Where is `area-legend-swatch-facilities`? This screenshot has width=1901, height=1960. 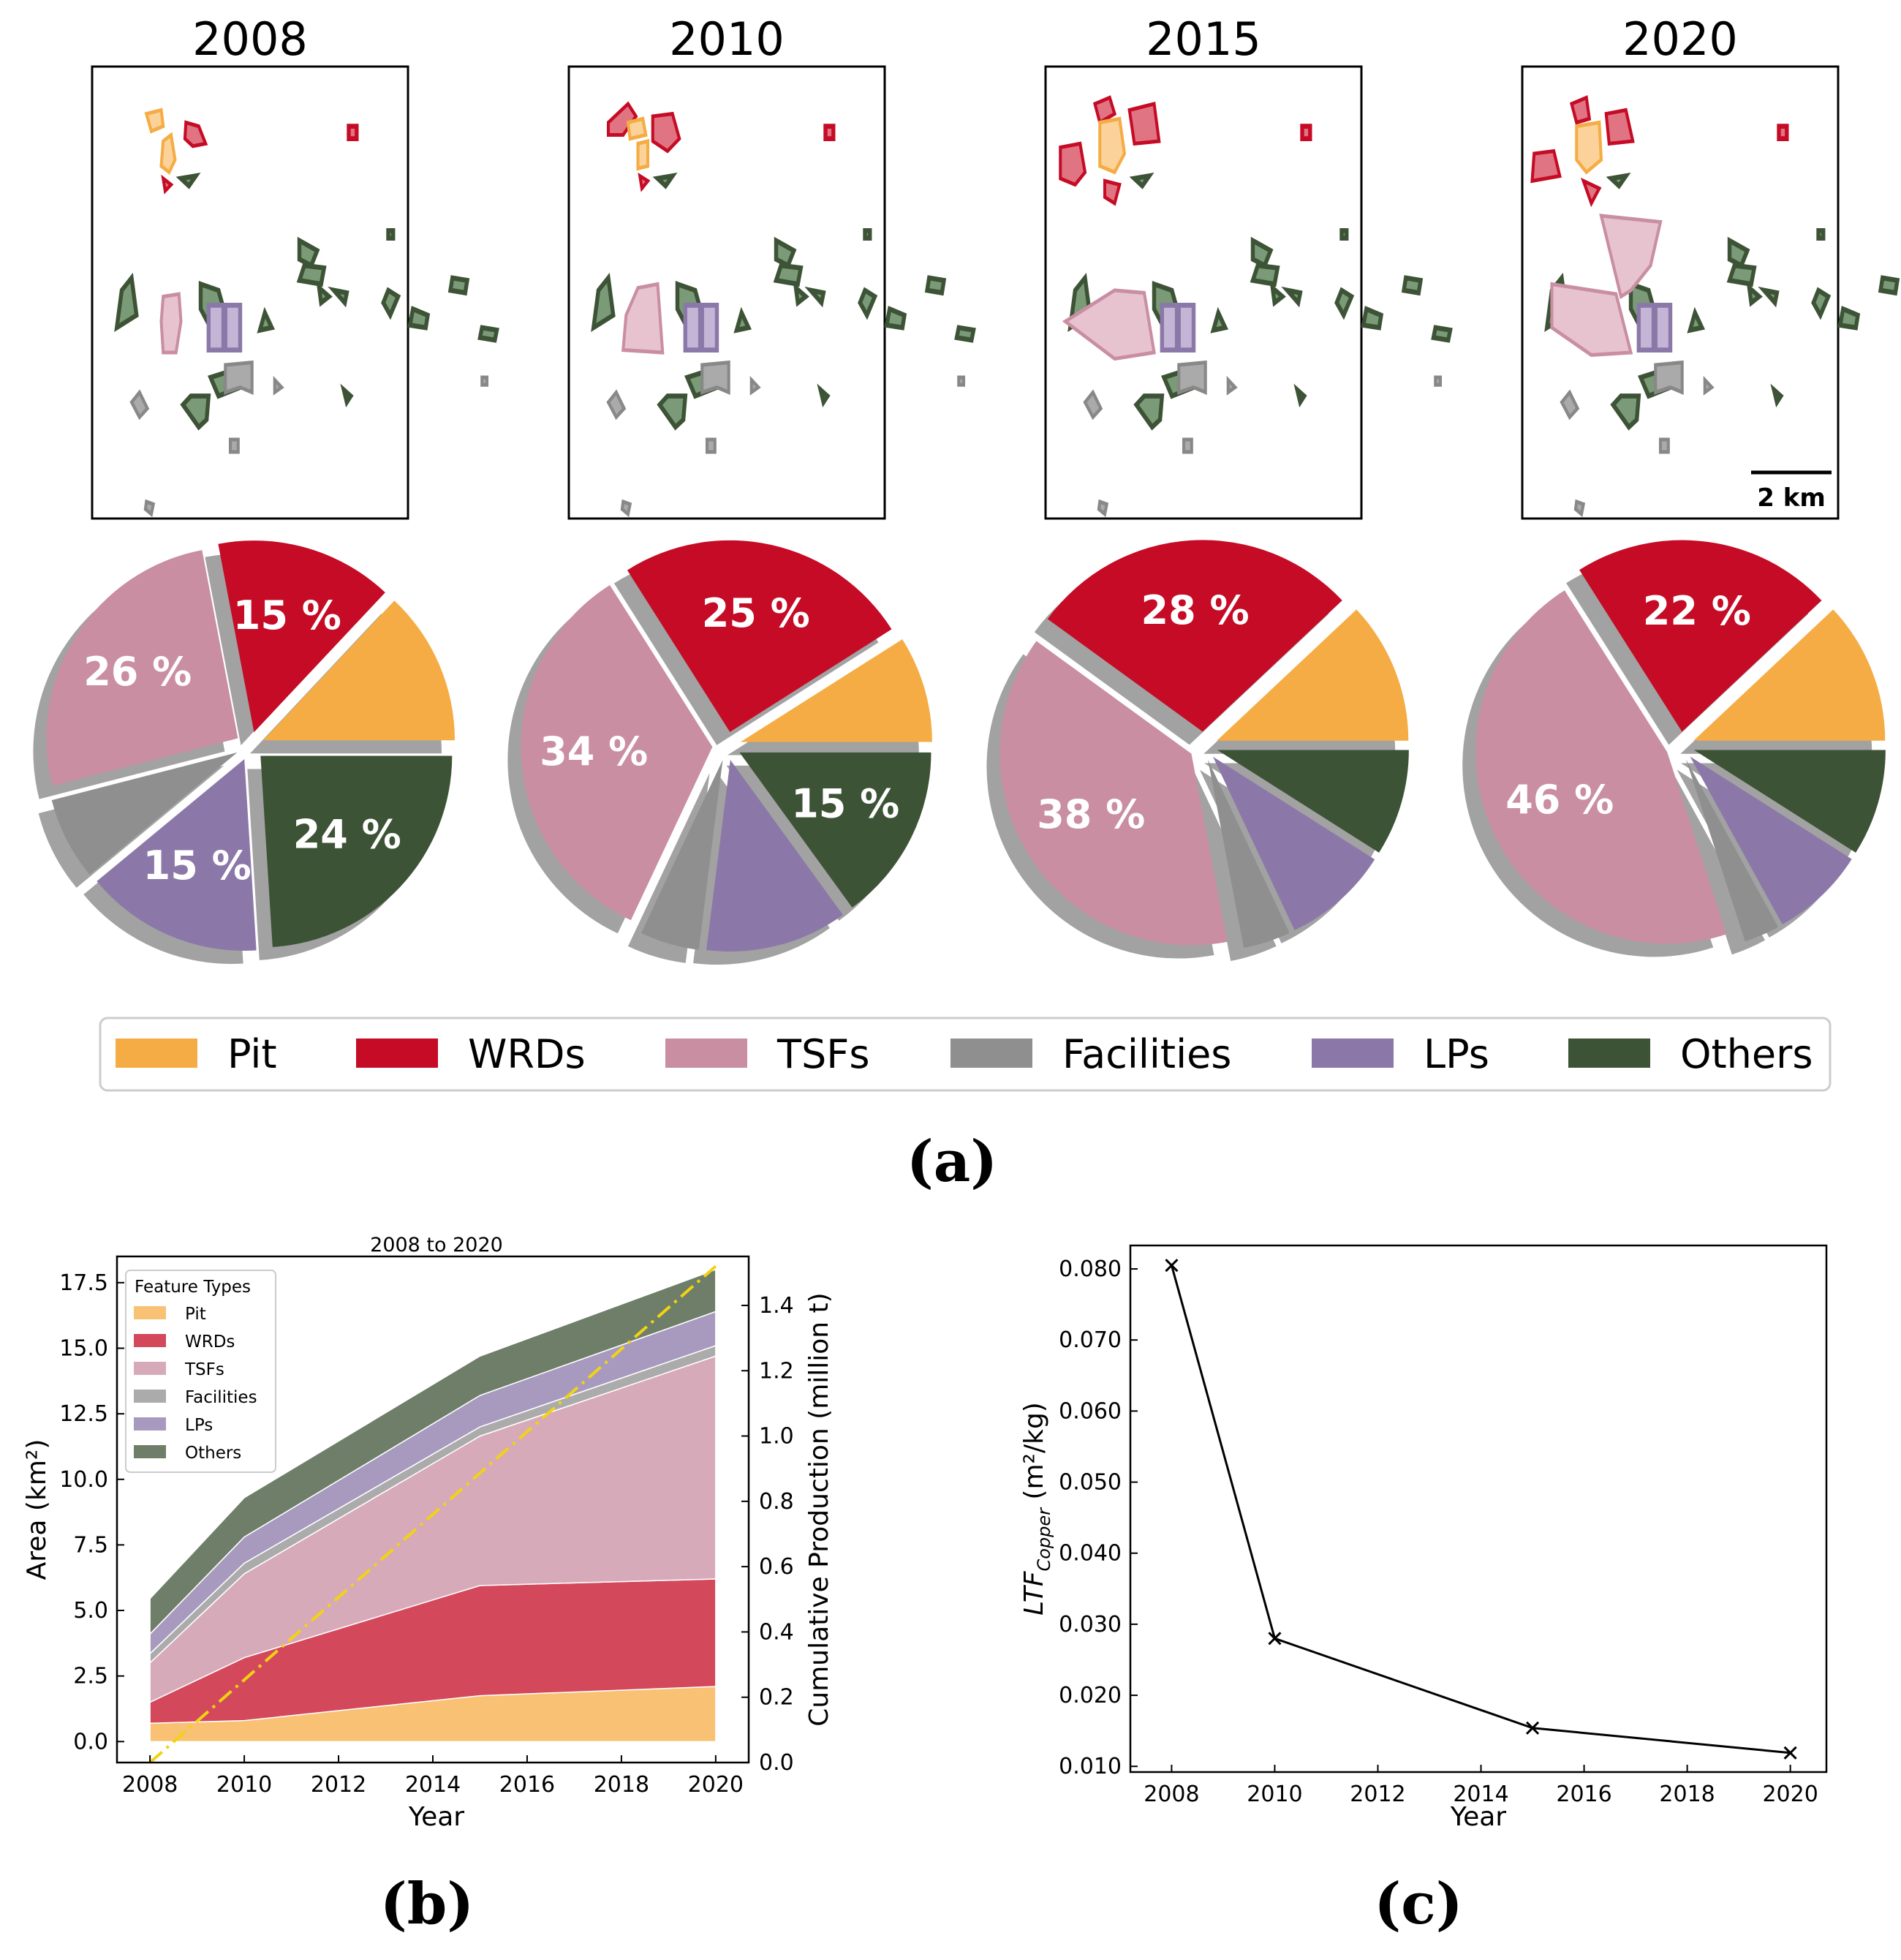
area-legend-swatch-facilities is located at coordinates (150, 1396).